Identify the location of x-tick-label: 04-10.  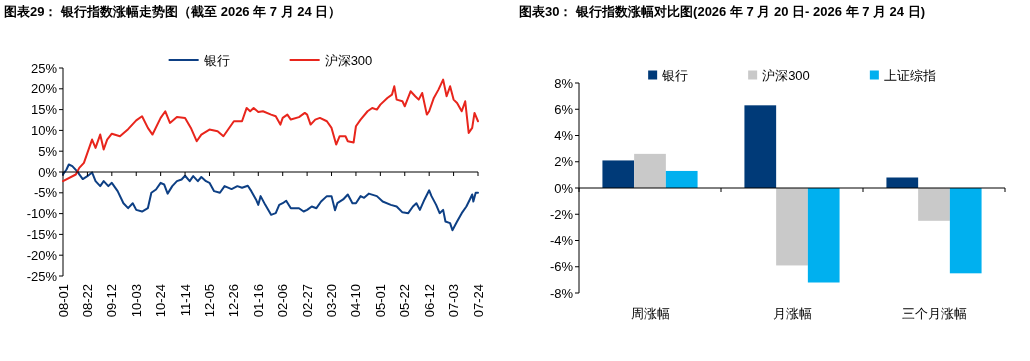
(356, 301).